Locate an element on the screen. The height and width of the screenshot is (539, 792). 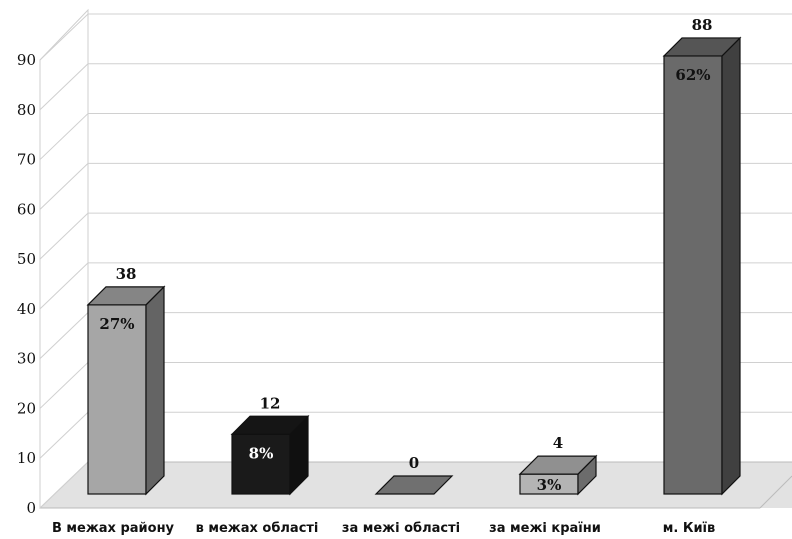
floor-right-edge is located at coordinates (775, 492).